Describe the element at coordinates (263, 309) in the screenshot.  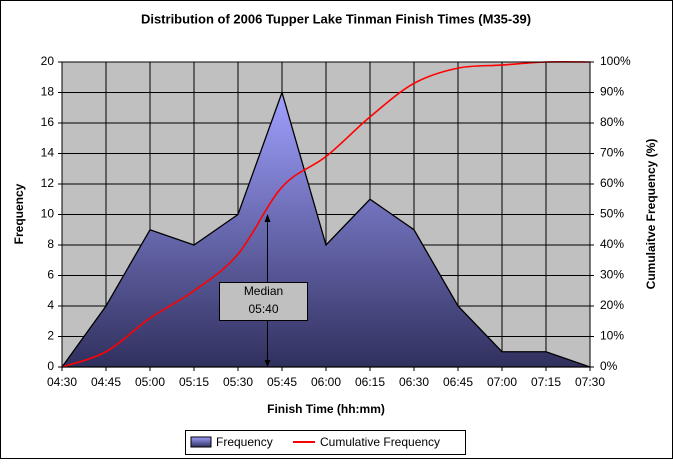
I see `annotation-text: 05:40` at that location.